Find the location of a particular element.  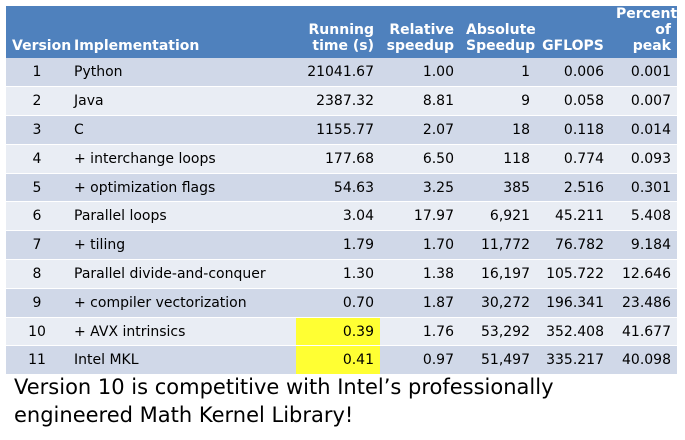

cell-relative-speedup: 1.76 is located at coordinates (420, 332).